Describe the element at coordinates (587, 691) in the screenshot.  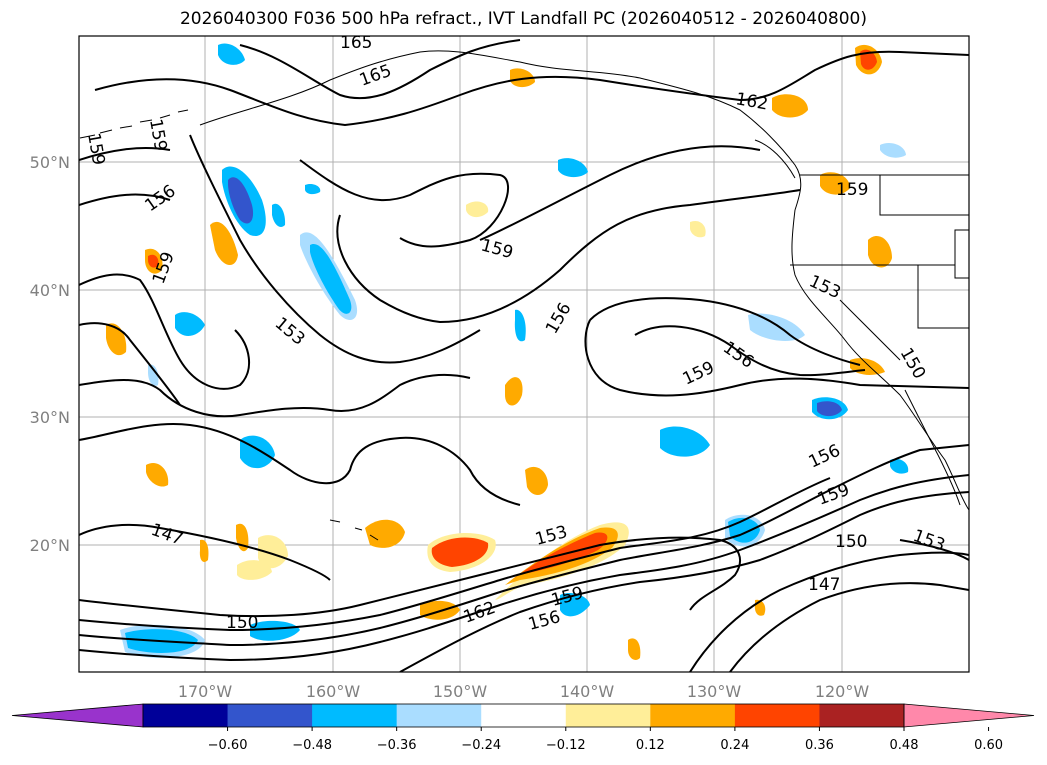
I see `lon-label: 140°W` at that location.